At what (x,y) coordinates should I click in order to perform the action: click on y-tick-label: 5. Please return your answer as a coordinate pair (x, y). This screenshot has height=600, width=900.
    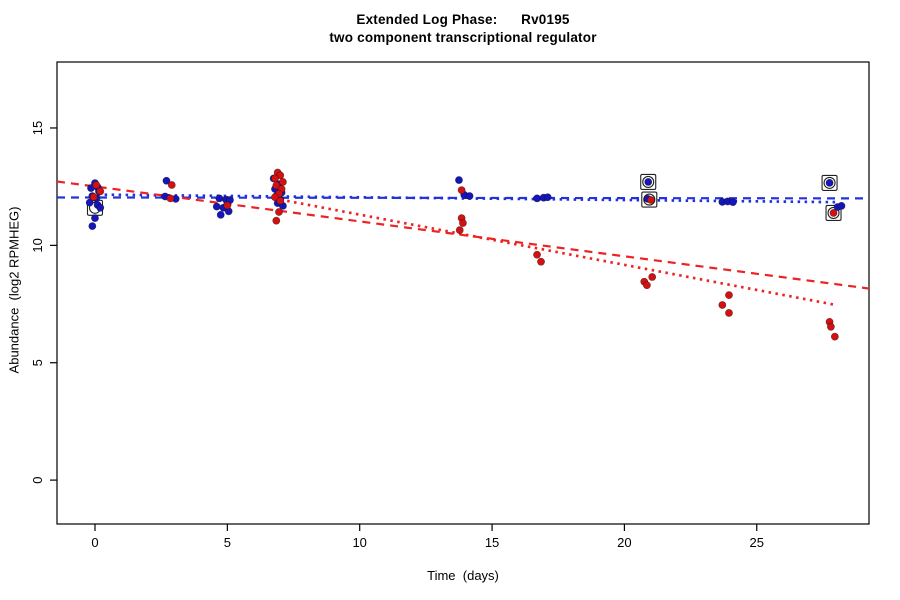
    Looking at the image, I should click on (37, 362).